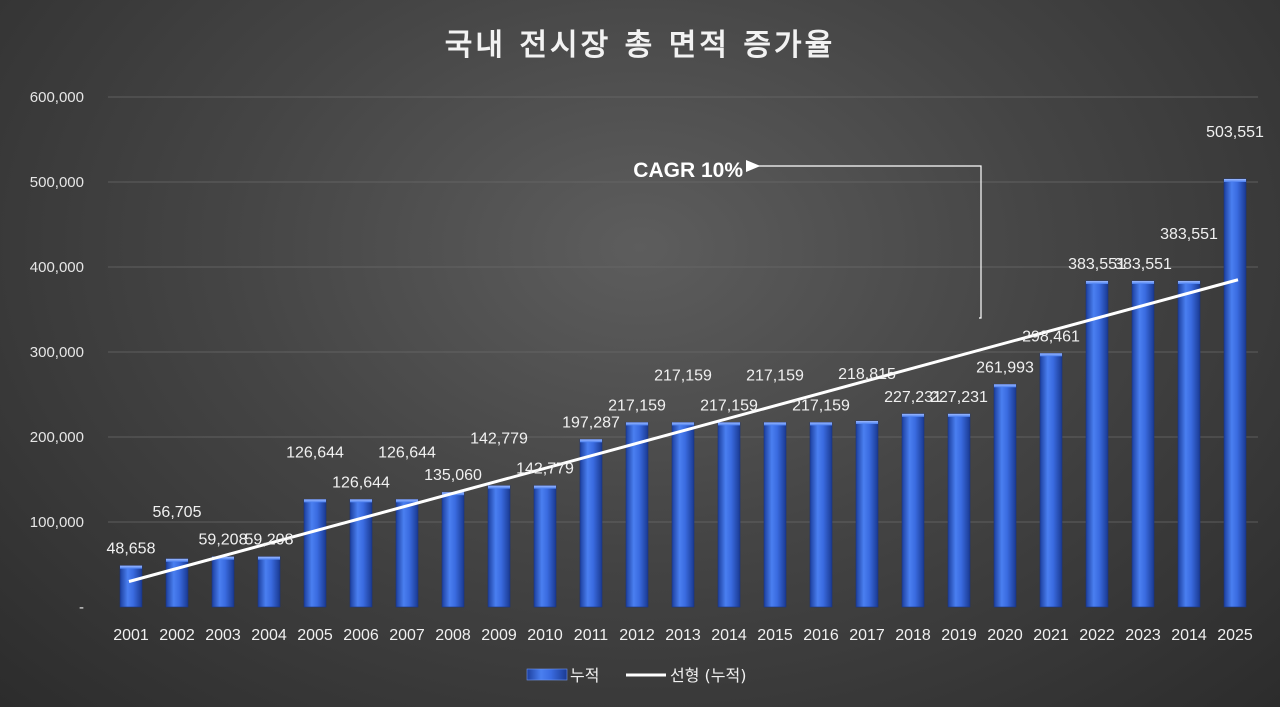 This screenshot has height=707, width=1280. I want to click on y-tick-label: 100,000, so click(57, 522).